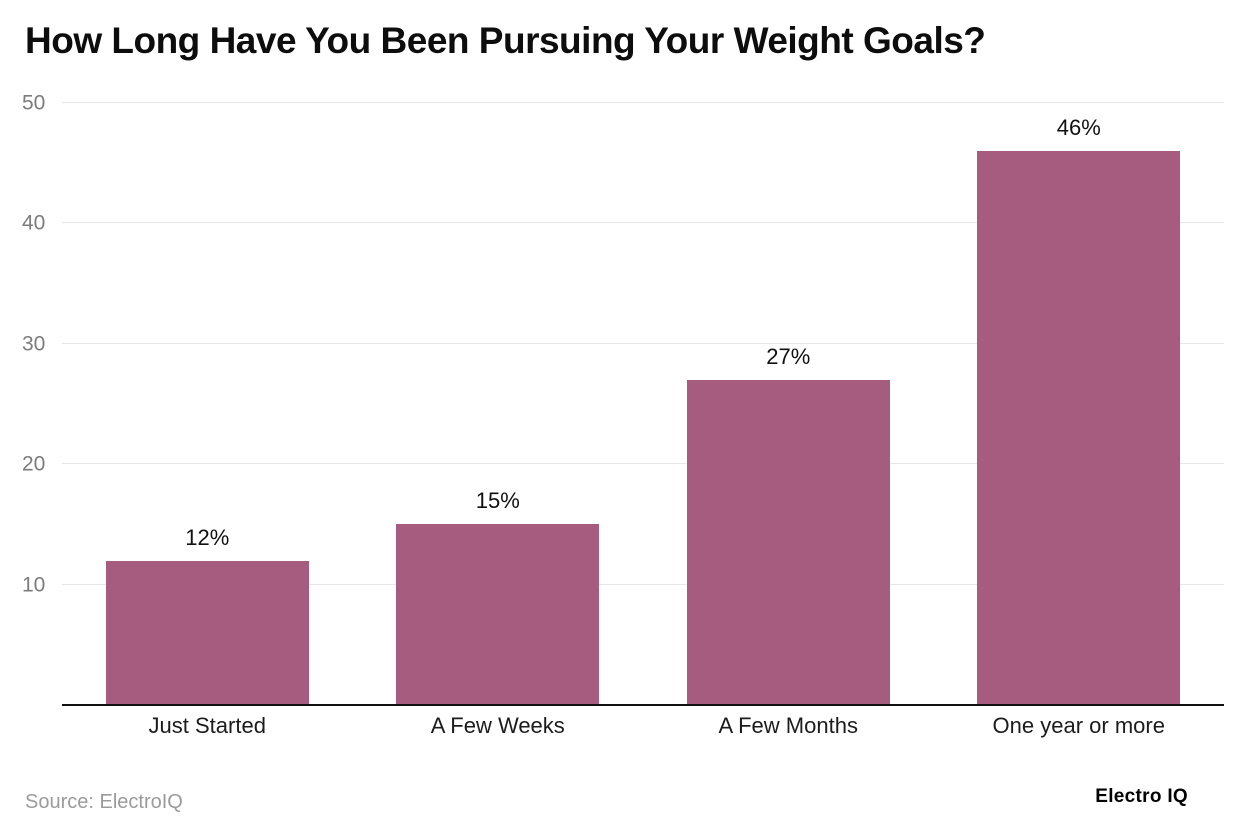  Describe the element at coordinates (34, 223) in the screenshot. I see `y-axis-tick-label: 40` at that location.